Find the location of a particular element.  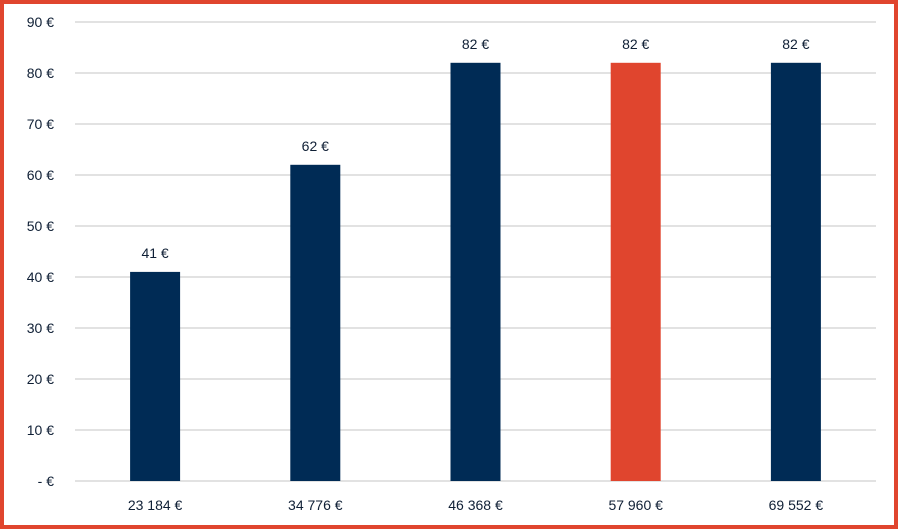

y-tick-label: 60 € is located at coordinates (40, 175).